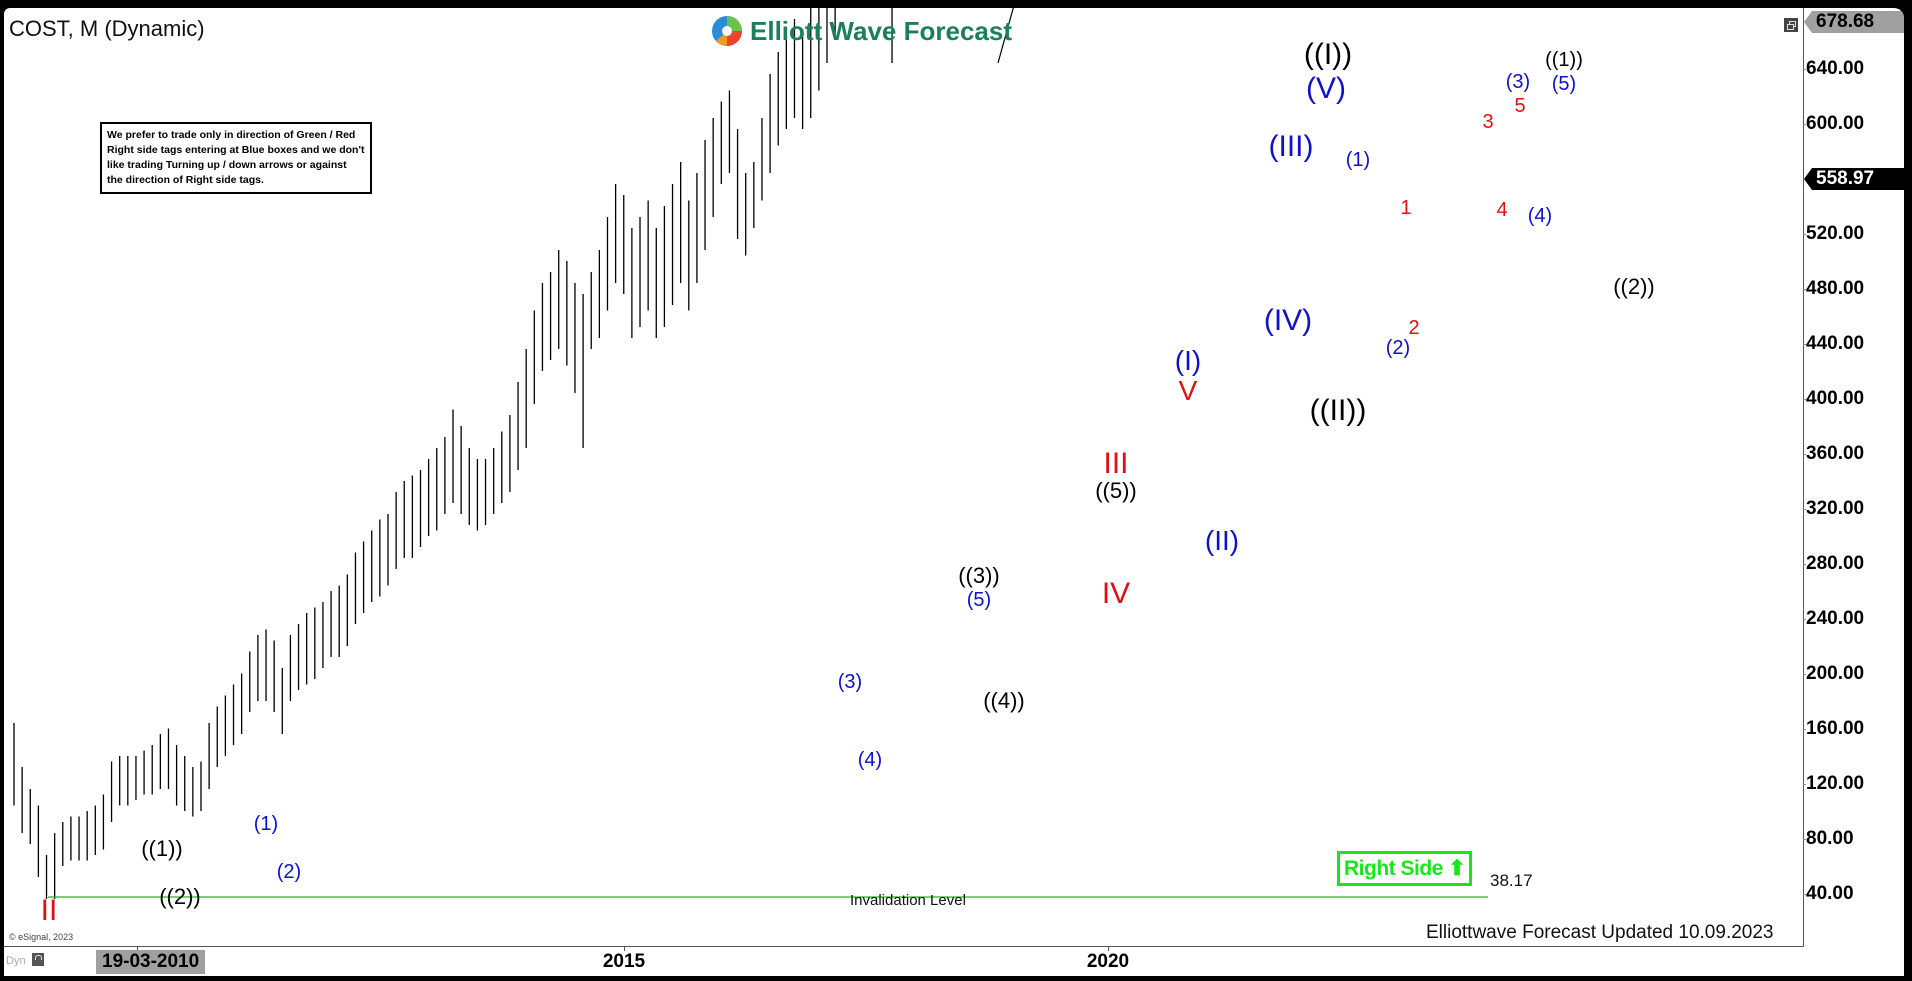 The image size is (1912, 981). What do you see at coordinates (1501, 210) in the screenshot?
I see `wave-label: 4` at bounding box center [1501, 210].